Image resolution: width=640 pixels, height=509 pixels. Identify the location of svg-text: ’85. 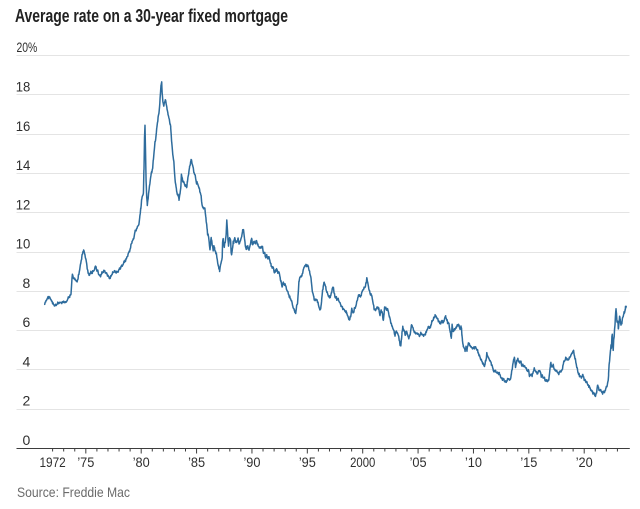
(196, 462).